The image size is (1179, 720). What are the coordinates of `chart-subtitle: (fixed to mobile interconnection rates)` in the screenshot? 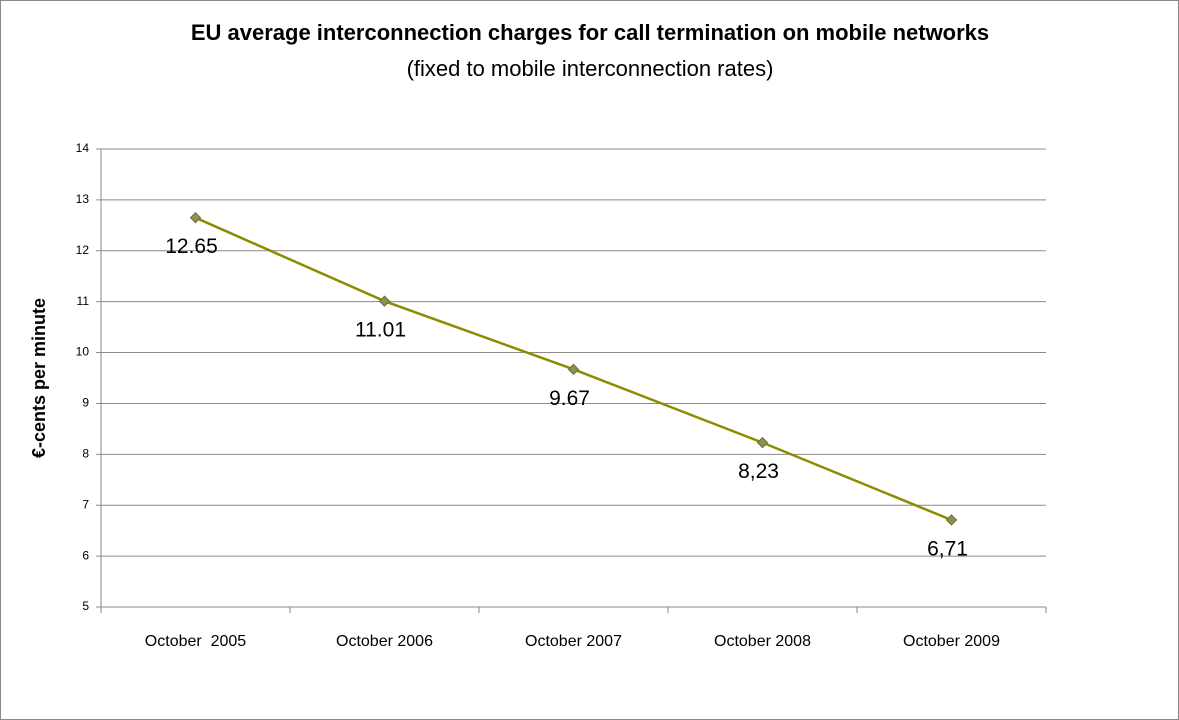 It's located at (590, 68).